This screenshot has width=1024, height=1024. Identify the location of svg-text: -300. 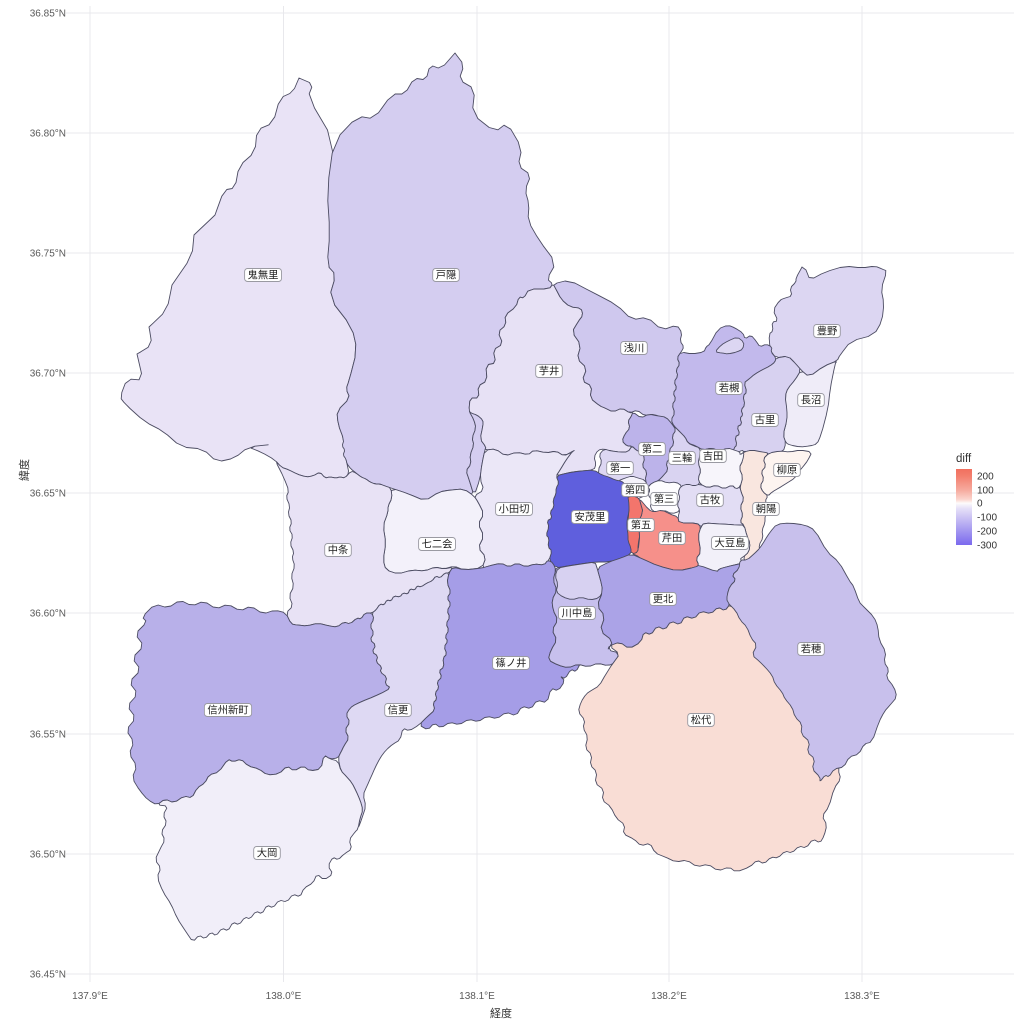
(987, 546).